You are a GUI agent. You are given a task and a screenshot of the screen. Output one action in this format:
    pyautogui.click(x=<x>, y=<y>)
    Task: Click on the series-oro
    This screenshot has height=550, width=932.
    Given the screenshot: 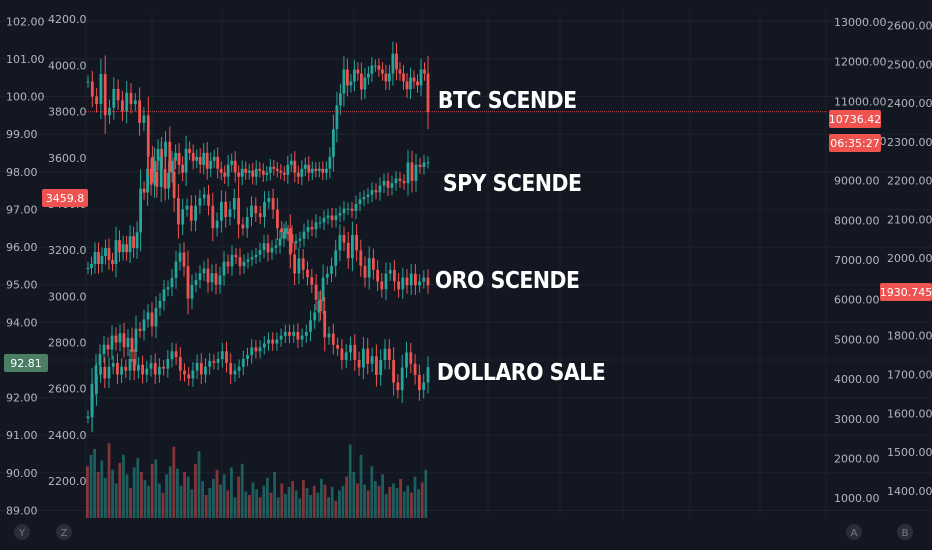 What is the action you would take?
    pyautogui.click(x=258, y=326)
    